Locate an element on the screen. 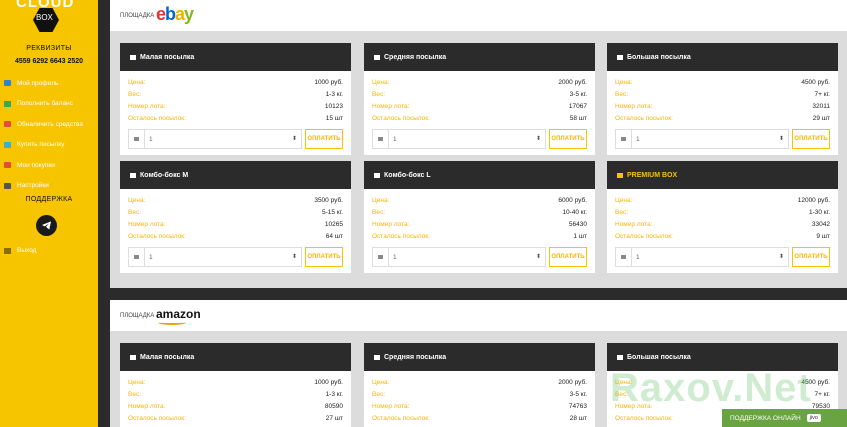 This screenshot has width=847, height=427. sidebar-item-label: Купить посылку is located at coordinates (41, 145).